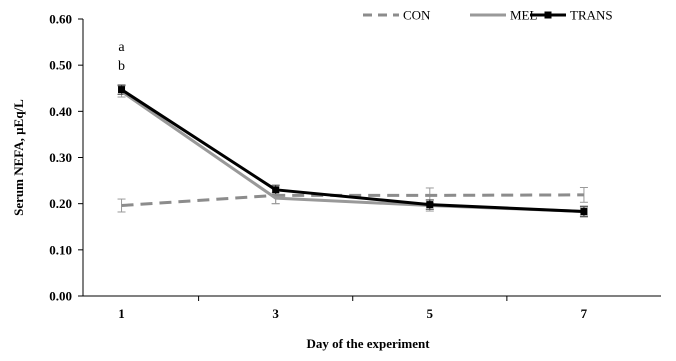 The image size is (676, 361). What do you see at coordinates (60, 203) in the screenshot?
I see `y-tick-label: 0.20` at bounding box center [60, 203].